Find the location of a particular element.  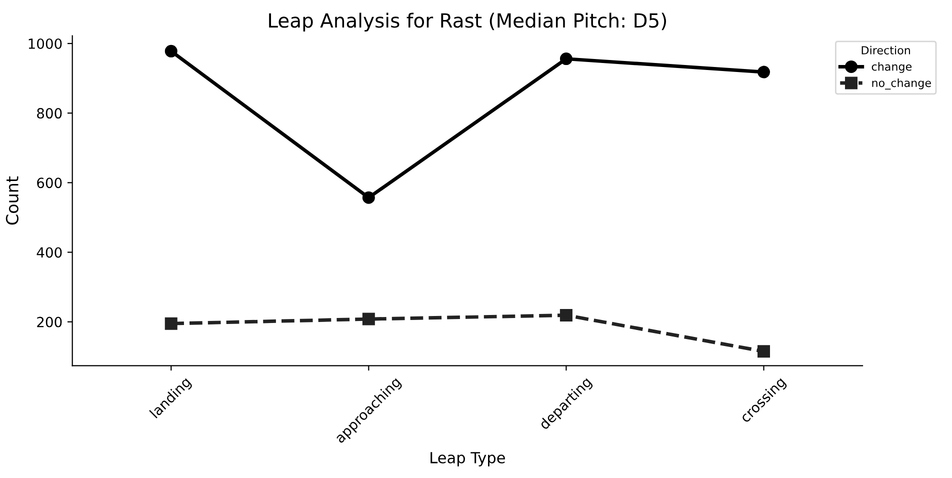

legend-title: Direction is located at coordinates (886, 50).